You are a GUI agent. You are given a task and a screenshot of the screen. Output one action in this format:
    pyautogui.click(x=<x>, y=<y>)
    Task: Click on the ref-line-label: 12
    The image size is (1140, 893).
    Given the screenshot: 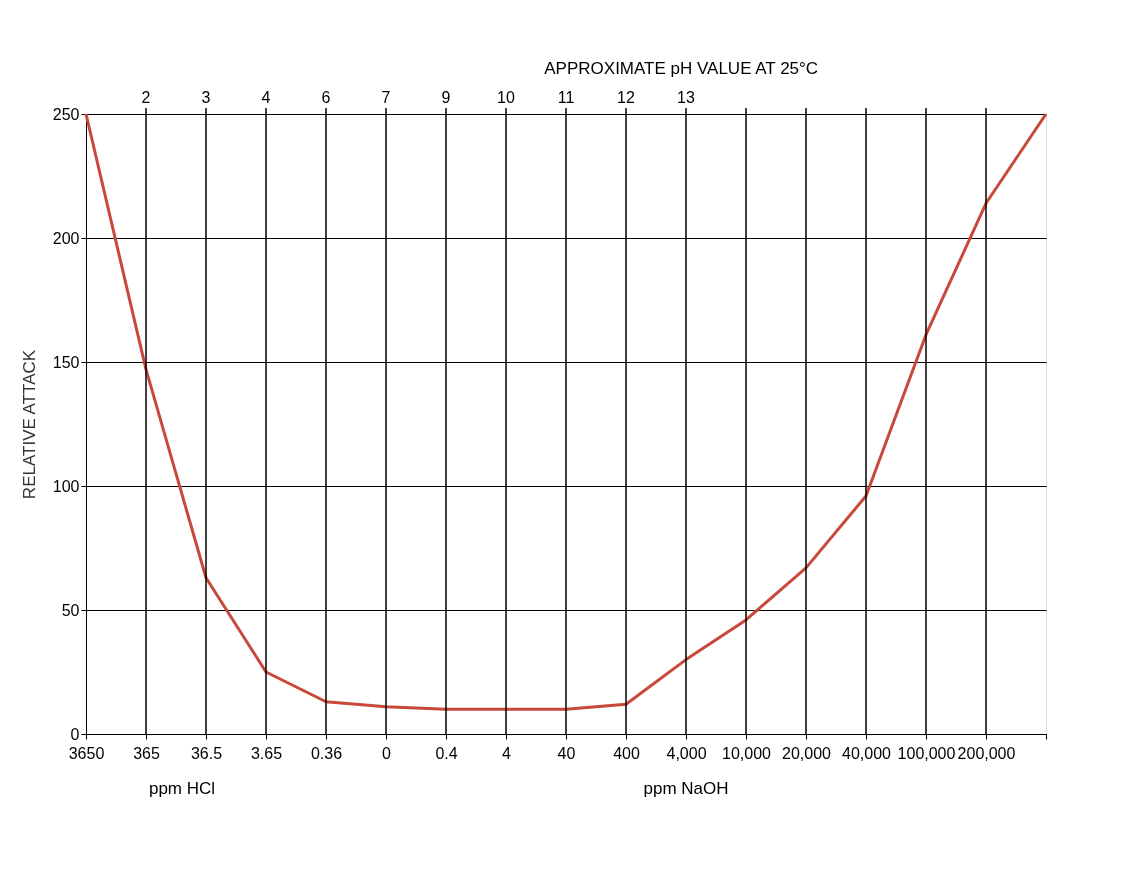 What is the action you would take?
    pyautogui.click(x=626, y=97)
    